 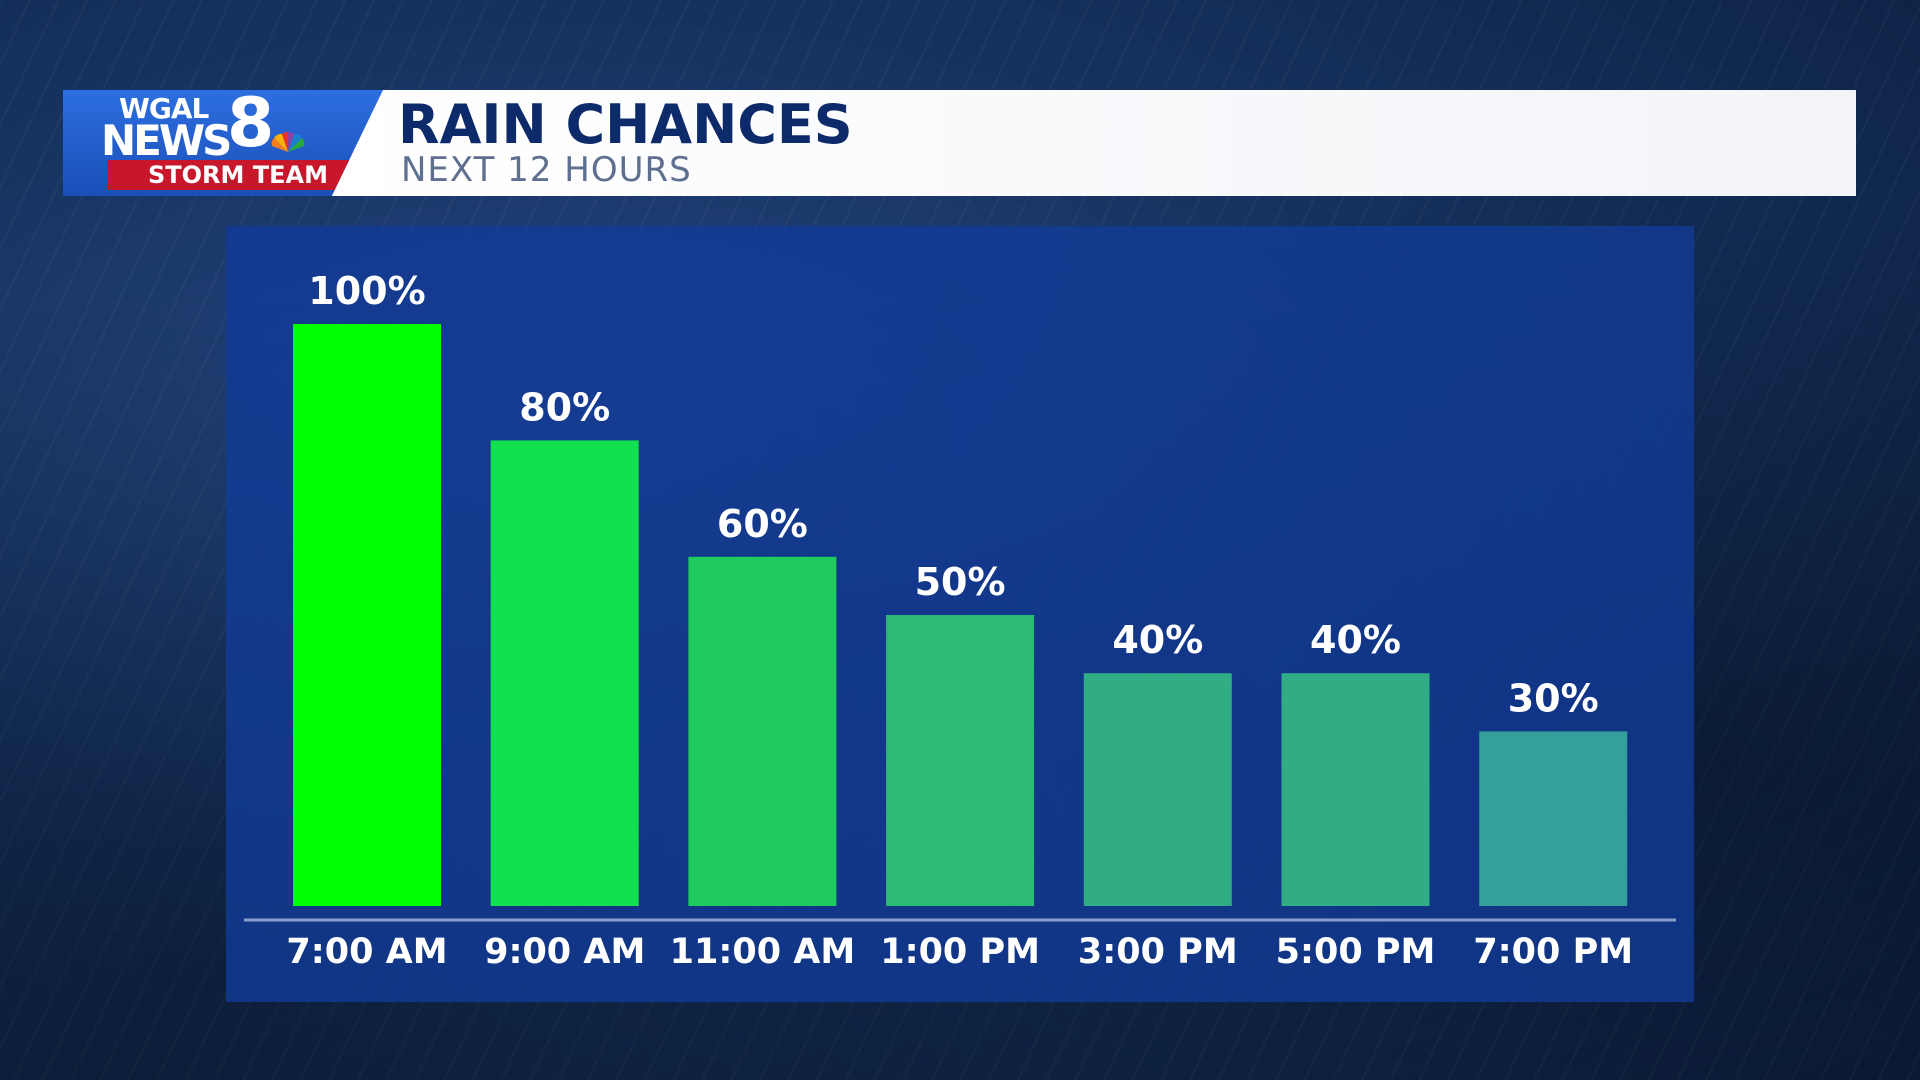 What do you see at coordinates (366, 291) in the screenshot?
I see `bar-value-label-0: 100%` at bounding box center [366, 291].